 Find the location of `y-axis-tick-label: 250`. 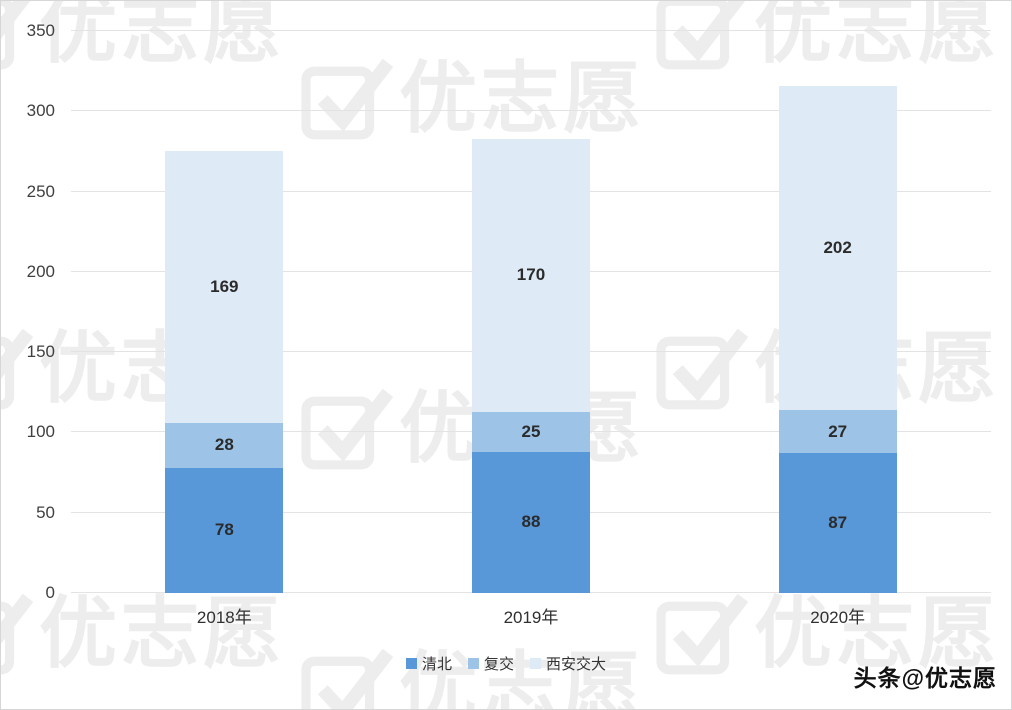

y-axis-tick-label: 250 is located at coordinates (40, 191).